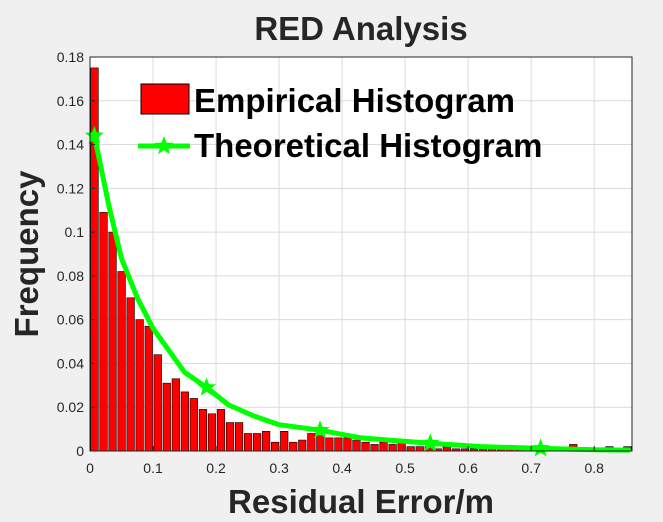 This screenshot has height=522, width=663. I want to click on y-tick-label: 0.08, so click(70, 276).